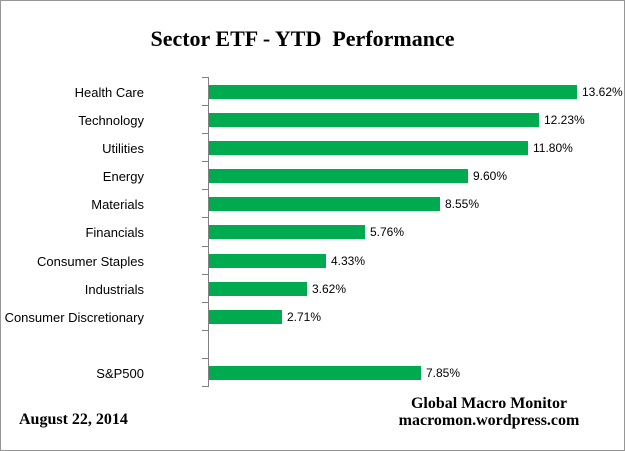 The image size is (625, 451). What do you see at coordinates (114, 289) in the screenshot?
I see `category-label: Industrials` at bounding box center [114, 289].